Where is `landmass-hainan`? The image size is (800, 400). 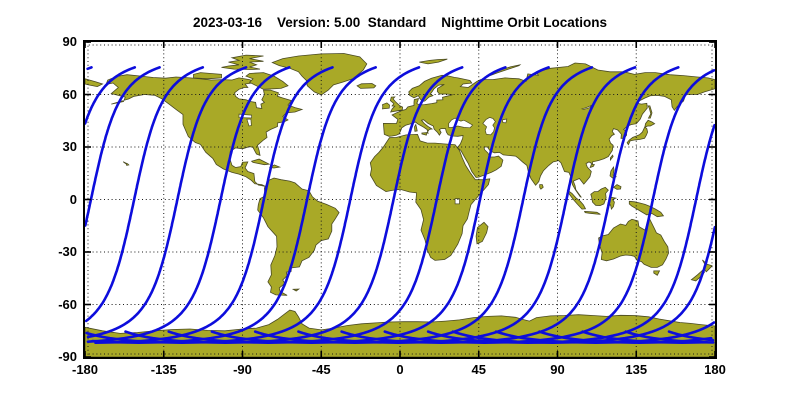
landmass-hainan is located at coordinates (592, 166).